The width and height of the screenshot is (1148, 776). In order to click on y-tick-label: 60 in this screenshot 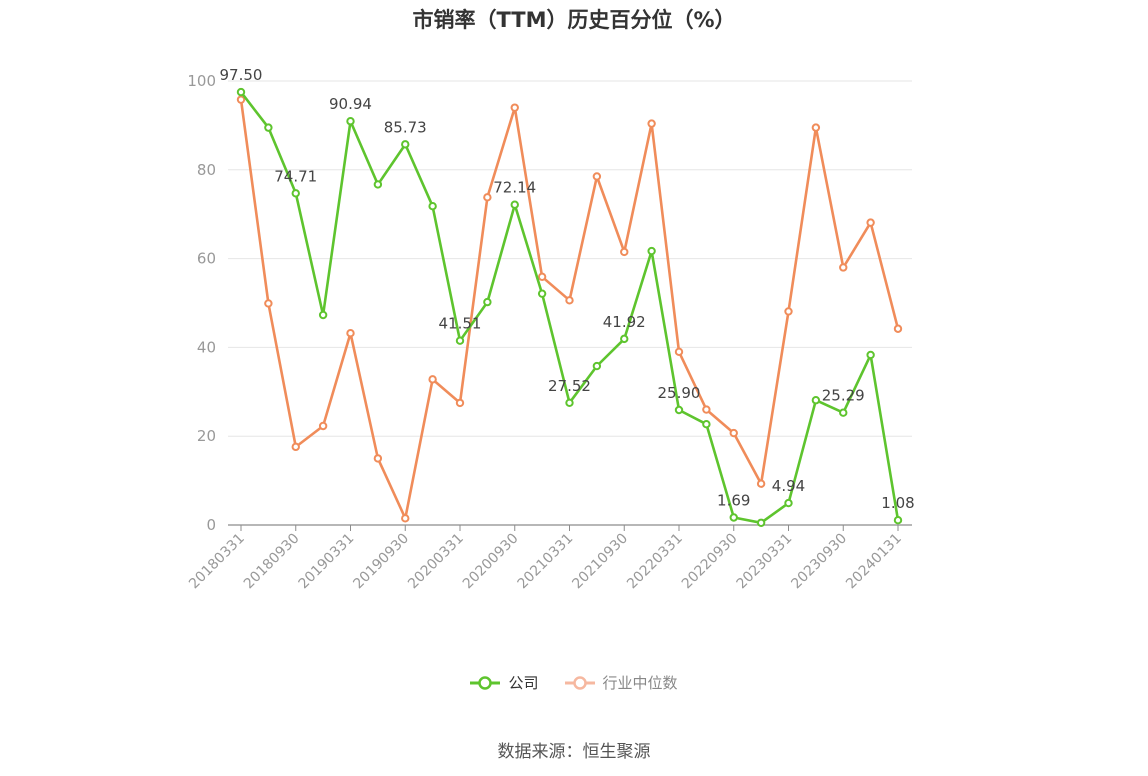, I will do `click(206, 259)`.